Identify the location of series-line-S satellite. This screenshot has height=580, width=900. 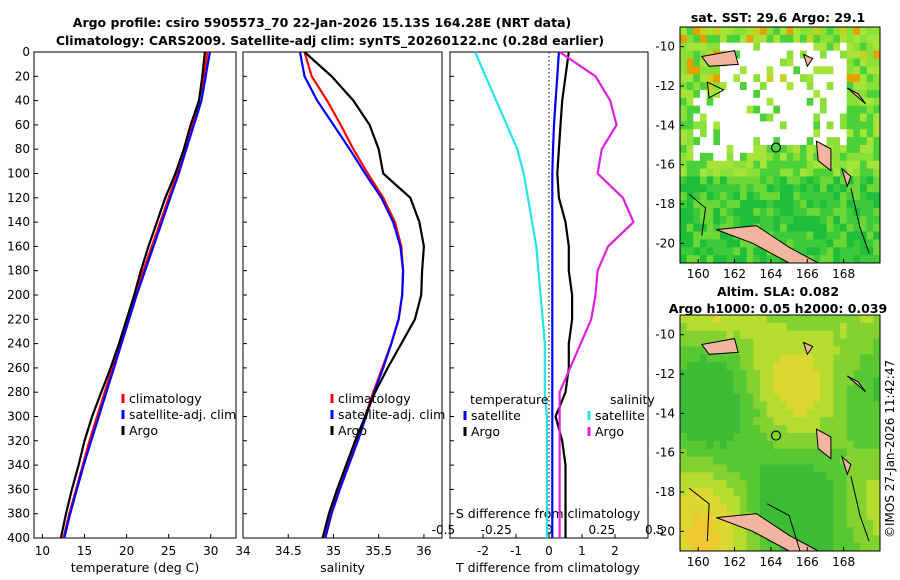
(511, 294).